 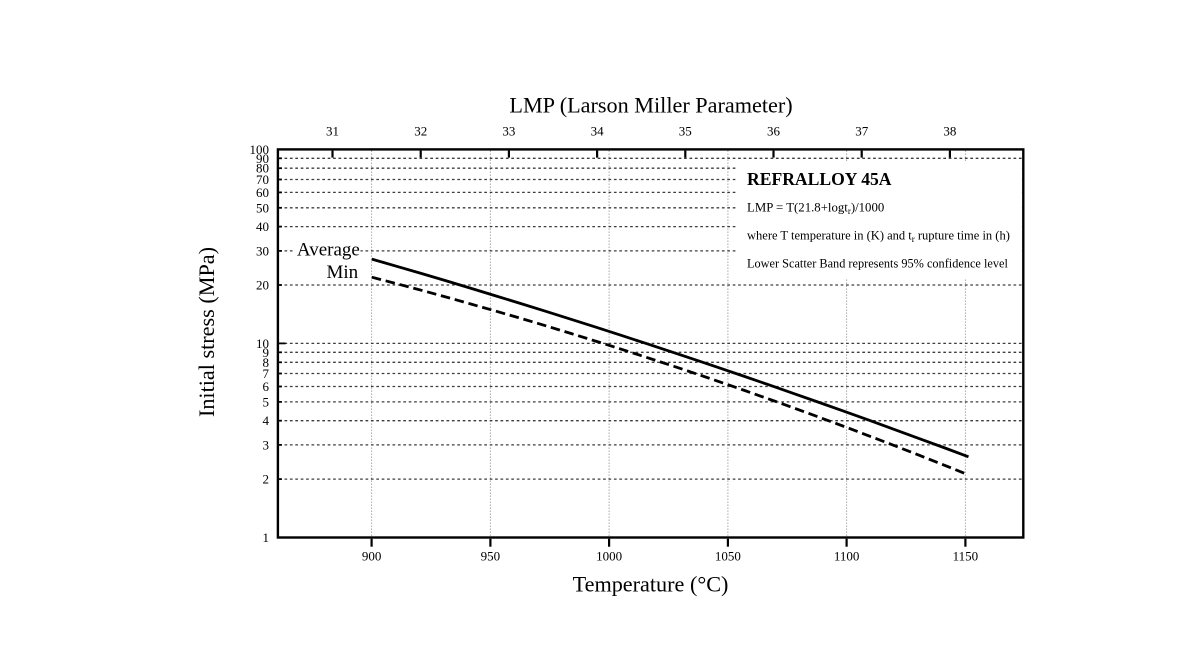 I want to click on svg-text: 36, so click(x=774, y=131).